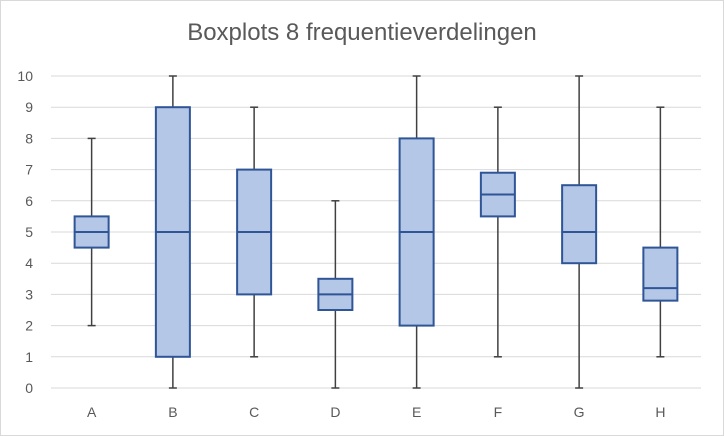 This screenshot has height=436, width=724. I want to click on y-tick-label: 2, so click(29, 326).